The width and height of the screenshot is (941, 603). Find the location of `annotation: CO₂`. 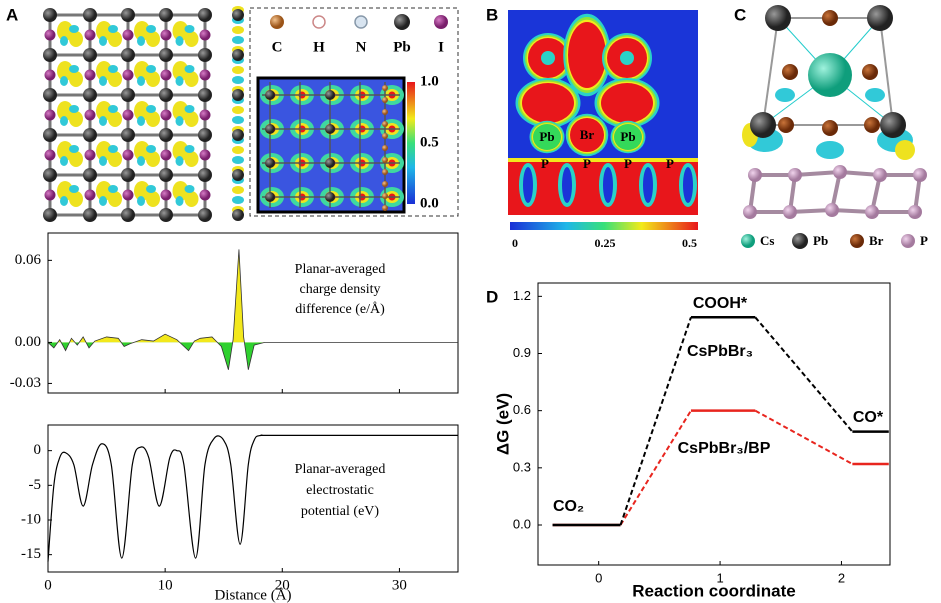

annotation: CO₂ is located at coordinates (568, 506).